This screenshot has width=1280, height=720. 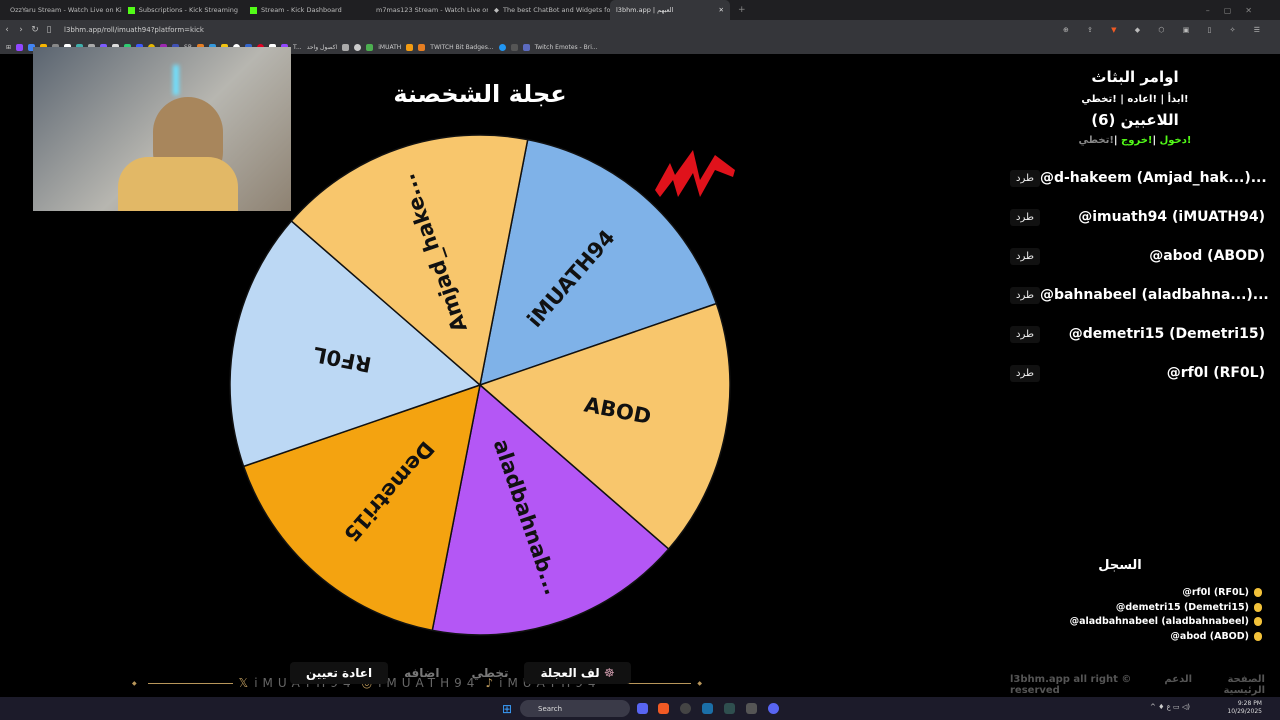 I want to click on footer-support-link: الدعم, so click(x=1178, y=679).